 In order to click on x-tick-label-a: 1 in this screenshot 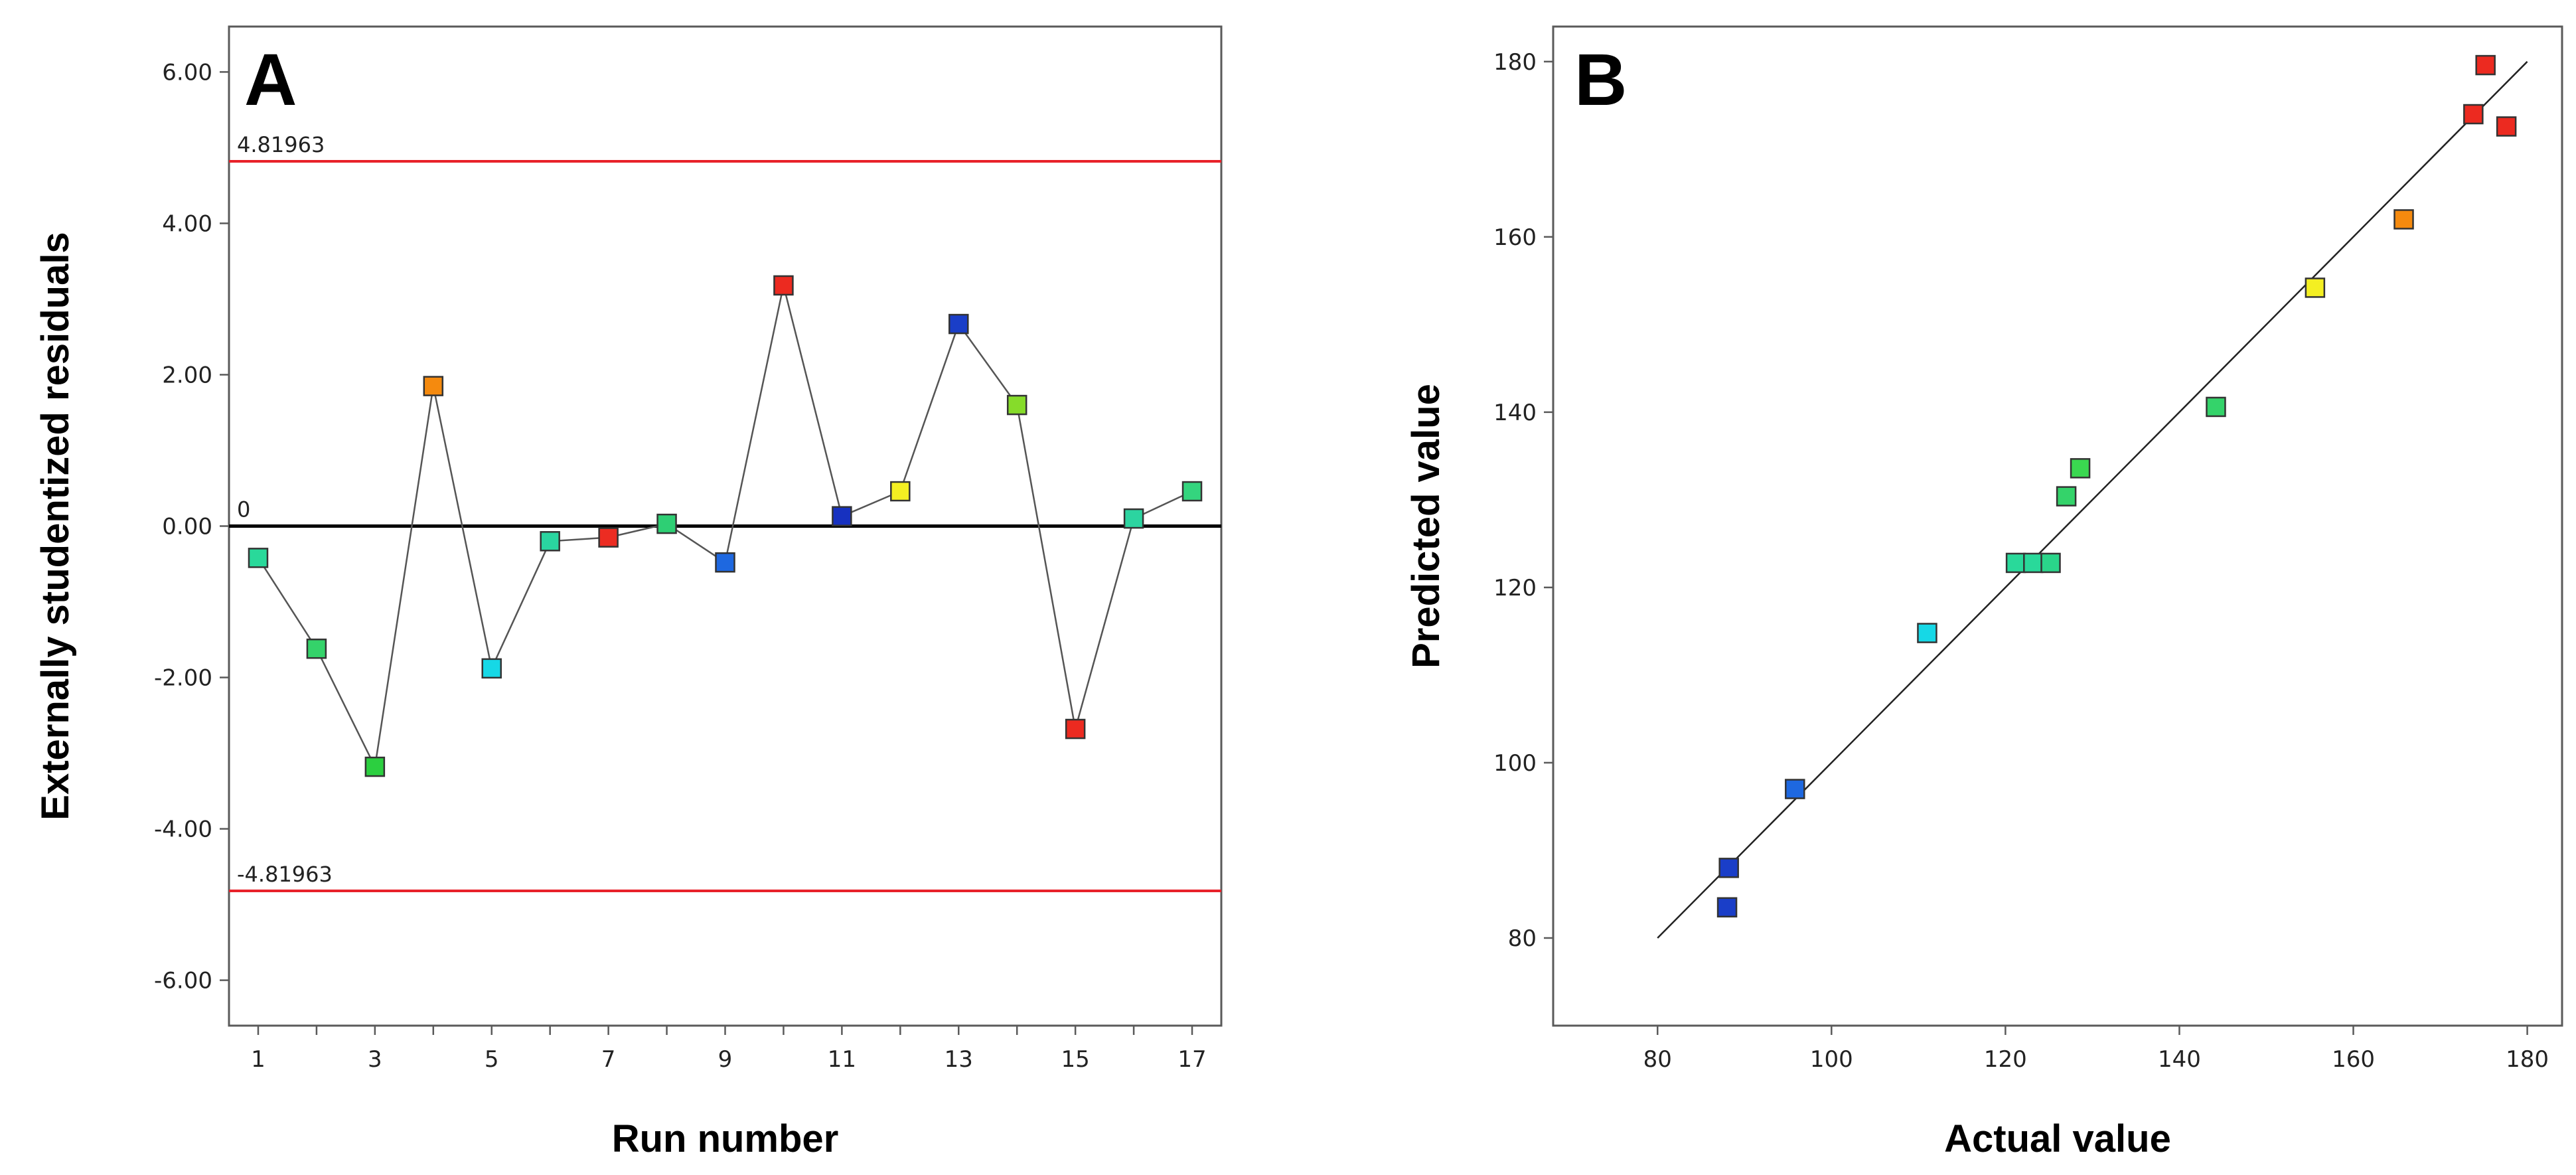, I will do `click(258, 1059)`.